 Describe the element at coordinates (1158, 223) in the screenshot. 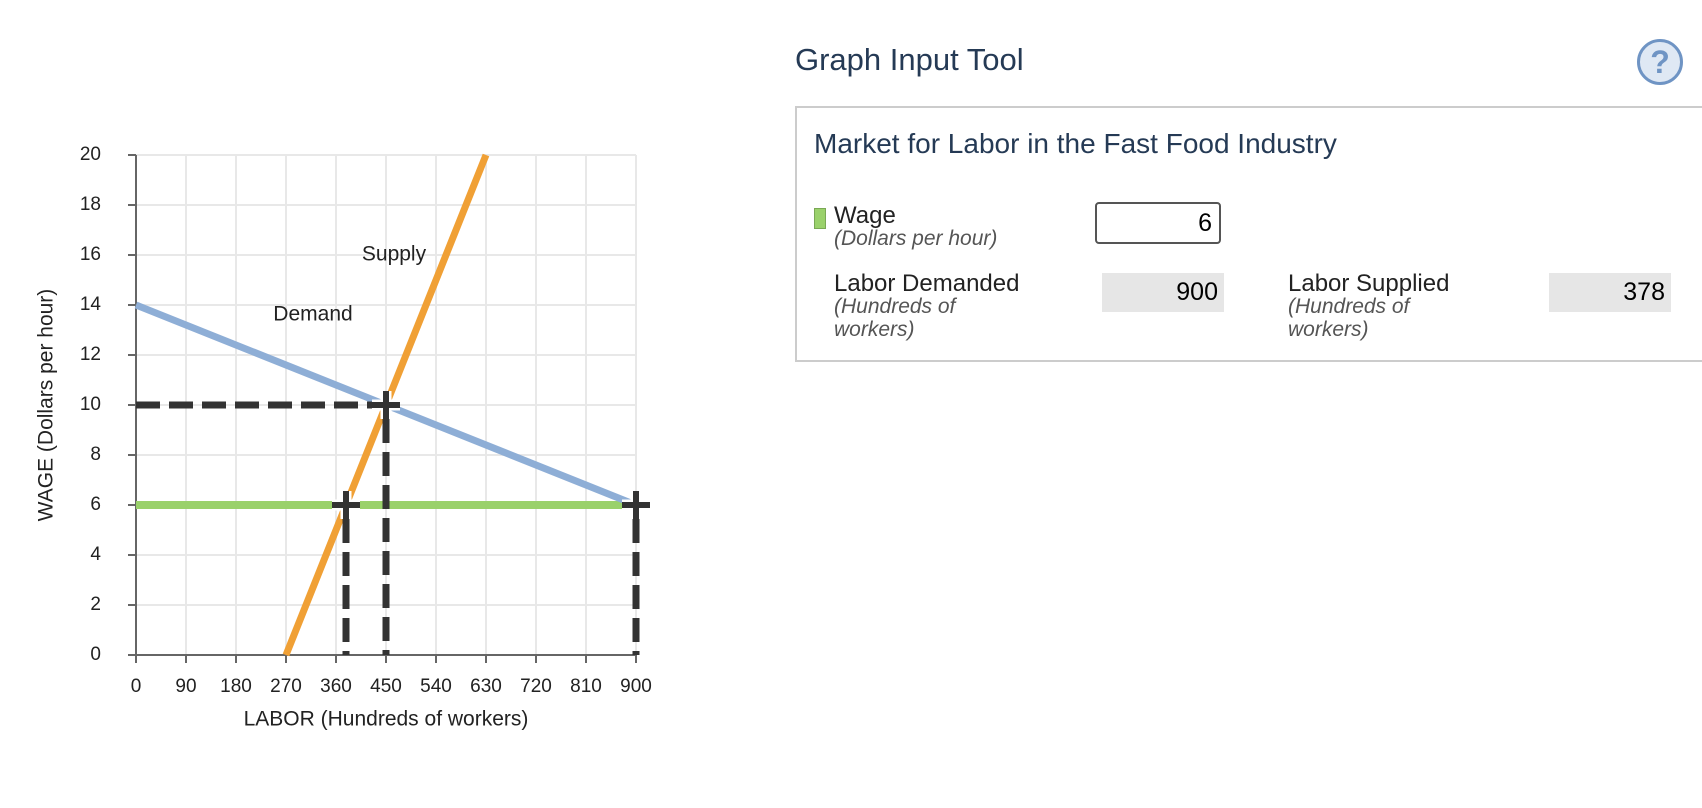

I see `wage-input: 6` at that location.